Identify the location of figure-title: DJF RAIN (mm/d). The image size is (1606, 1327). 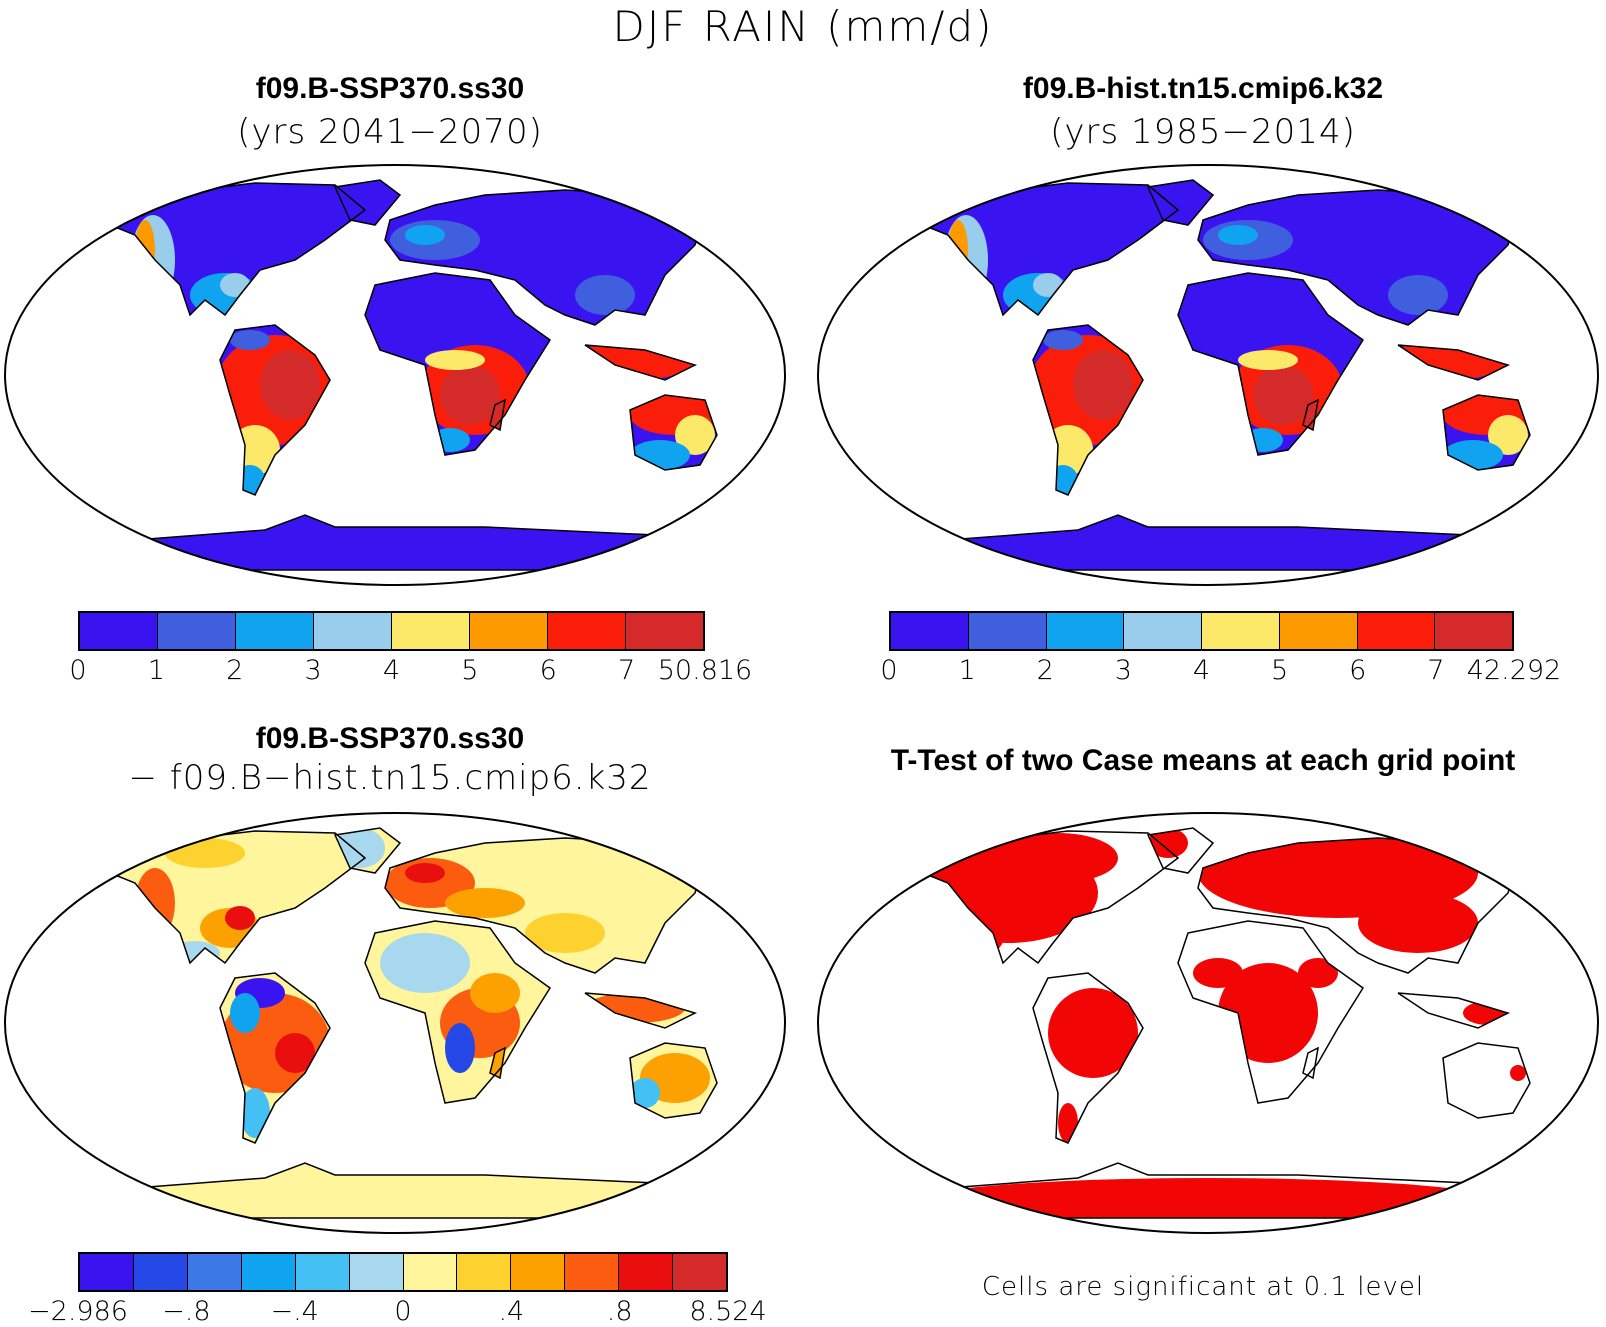
(803, 26).